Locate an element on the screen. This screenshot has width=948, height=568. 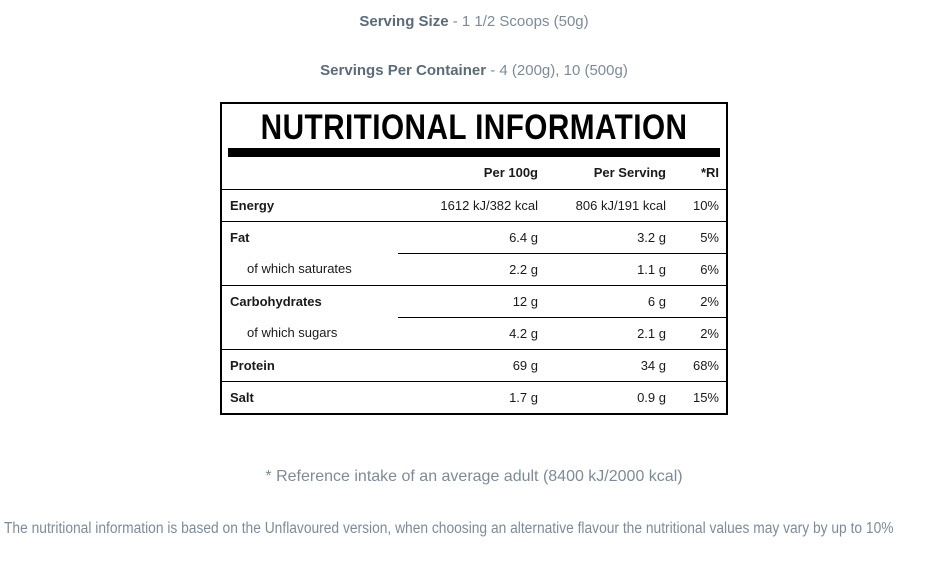
row-label: Protein is located at coordinates (310, 365).